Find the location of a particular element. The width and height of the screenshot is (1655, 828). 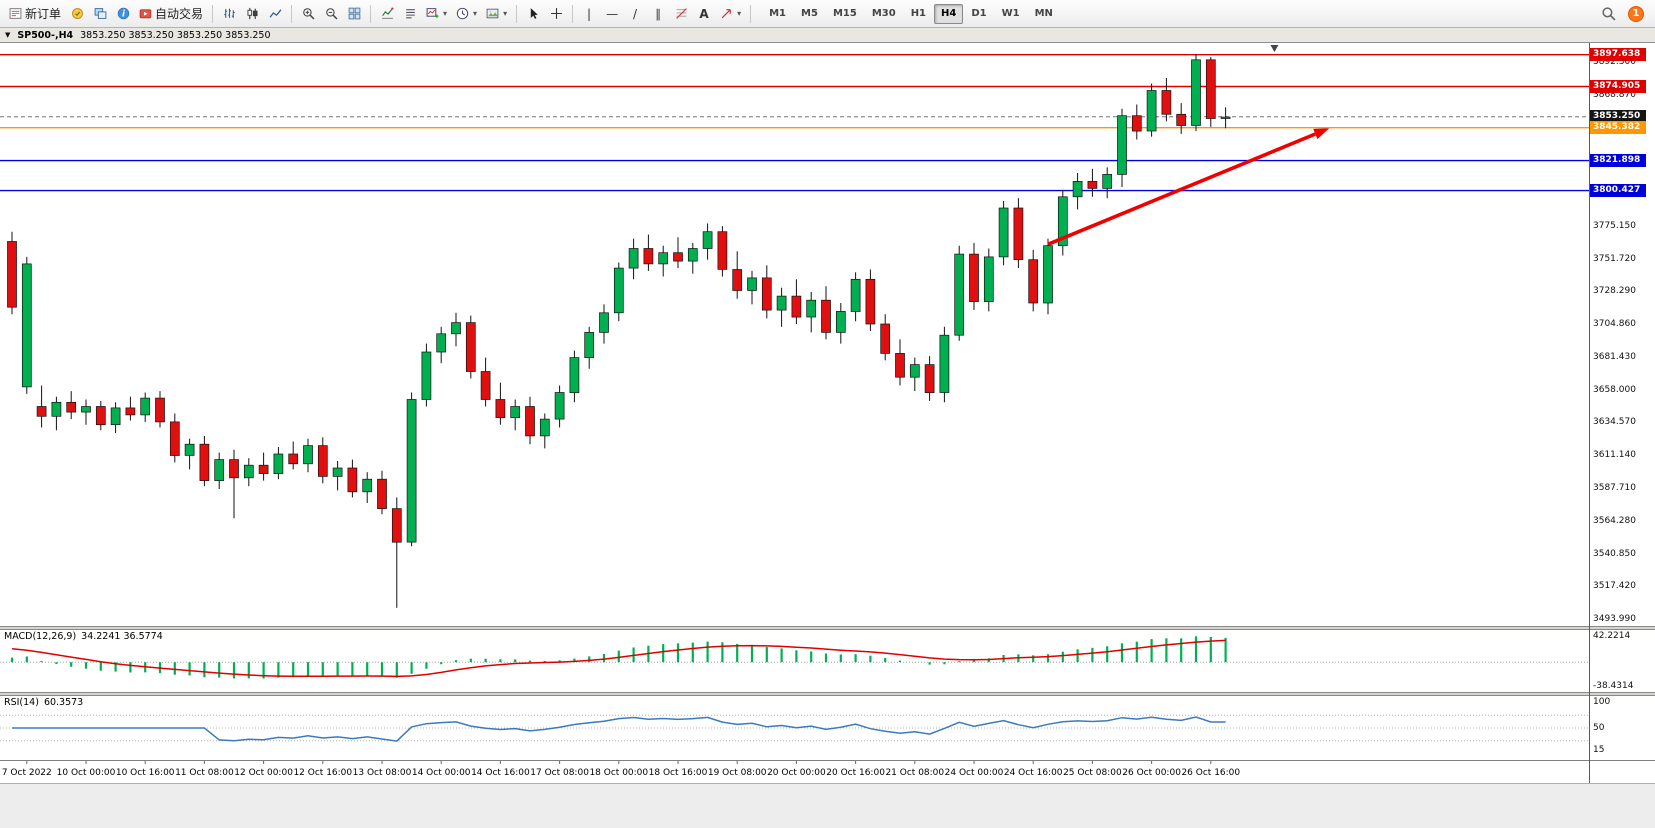

time-label: 13 Oct 08:00 is located at coordinates (382, 773).